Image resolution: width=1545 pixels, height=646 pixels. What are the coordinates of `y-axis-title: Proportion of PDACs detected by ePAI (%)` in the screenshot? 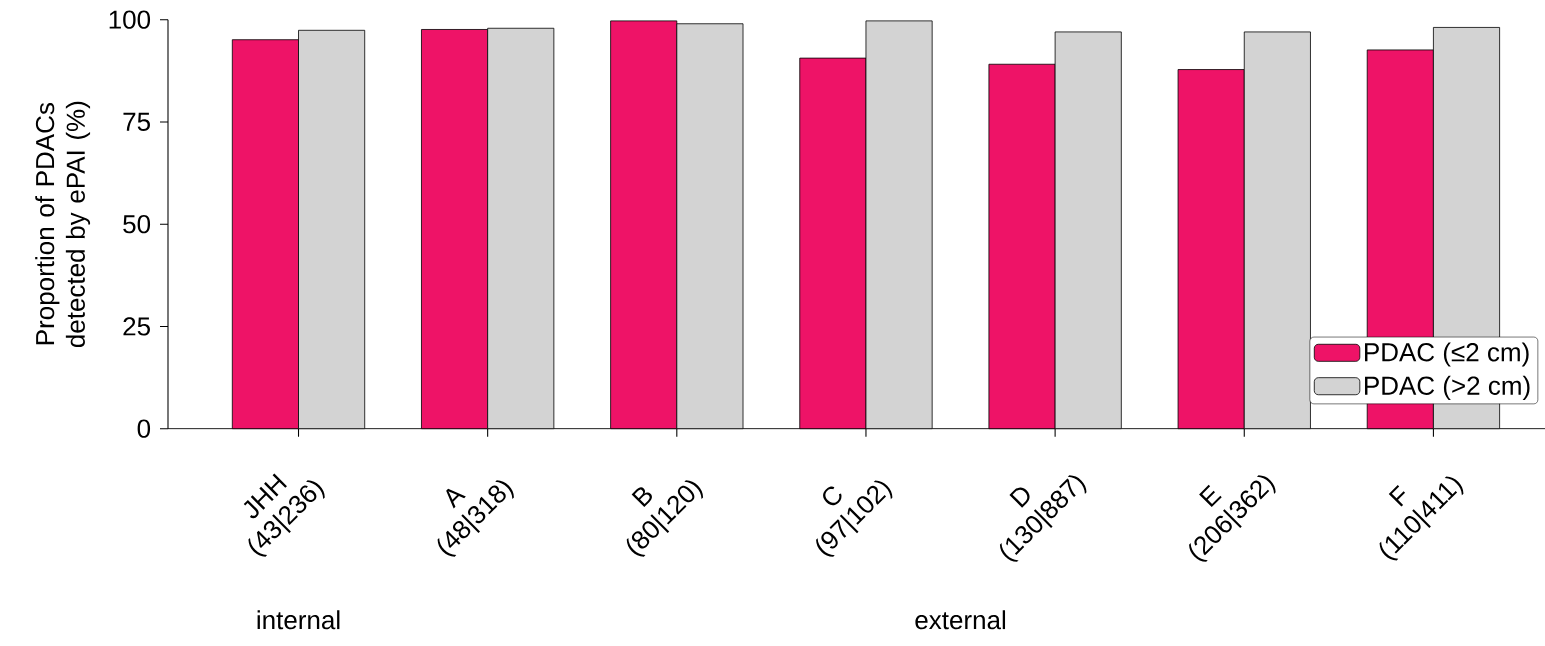 It's located at (63, 224).